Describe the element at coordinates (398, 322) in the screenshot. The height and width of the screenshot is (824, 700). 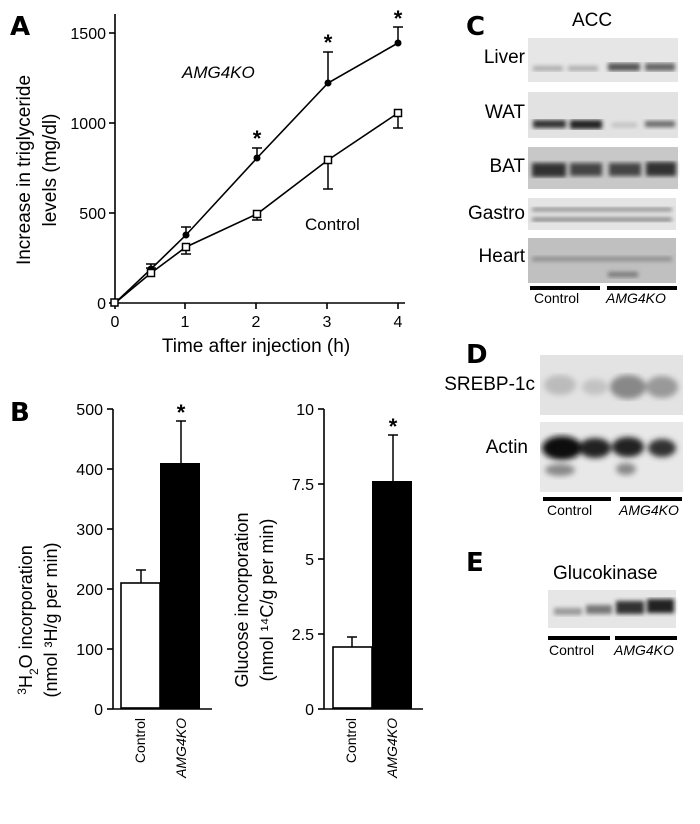
I see `svg-text: 4` at that location.